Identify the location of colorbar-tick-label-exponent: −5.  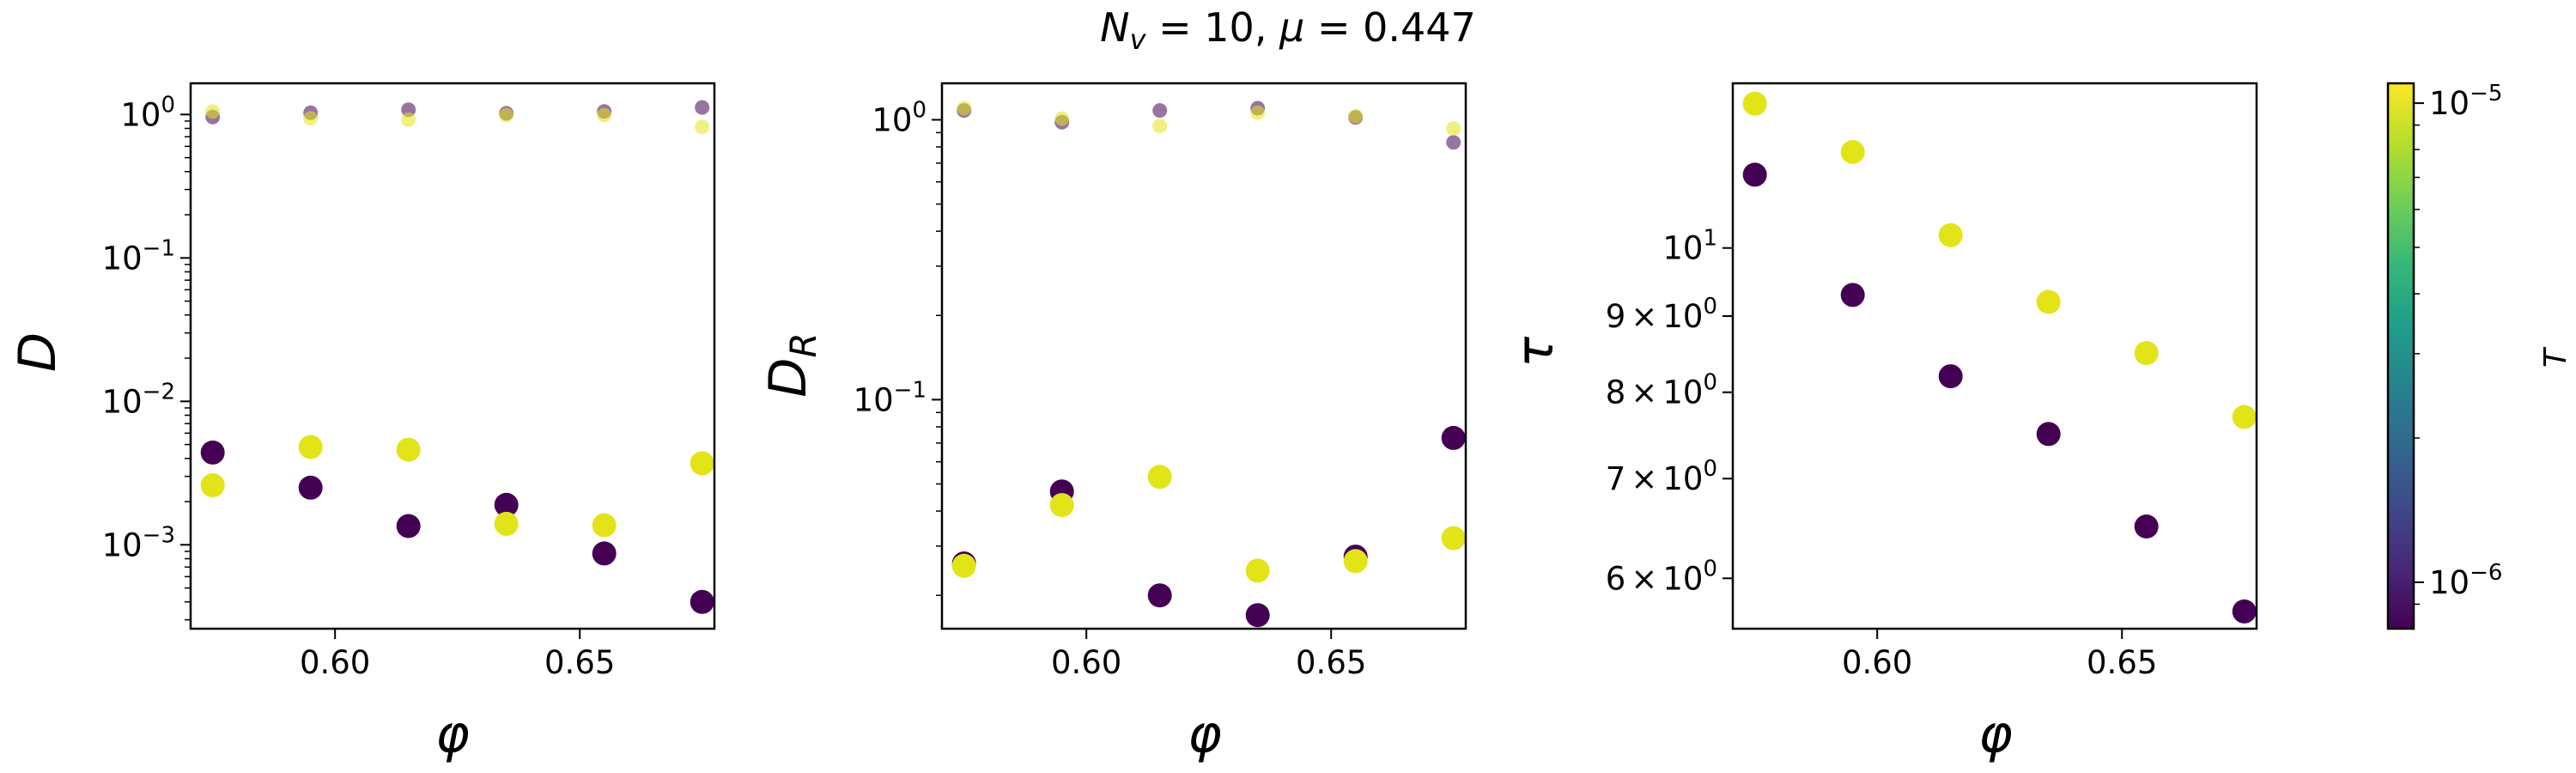
(2486, 94).